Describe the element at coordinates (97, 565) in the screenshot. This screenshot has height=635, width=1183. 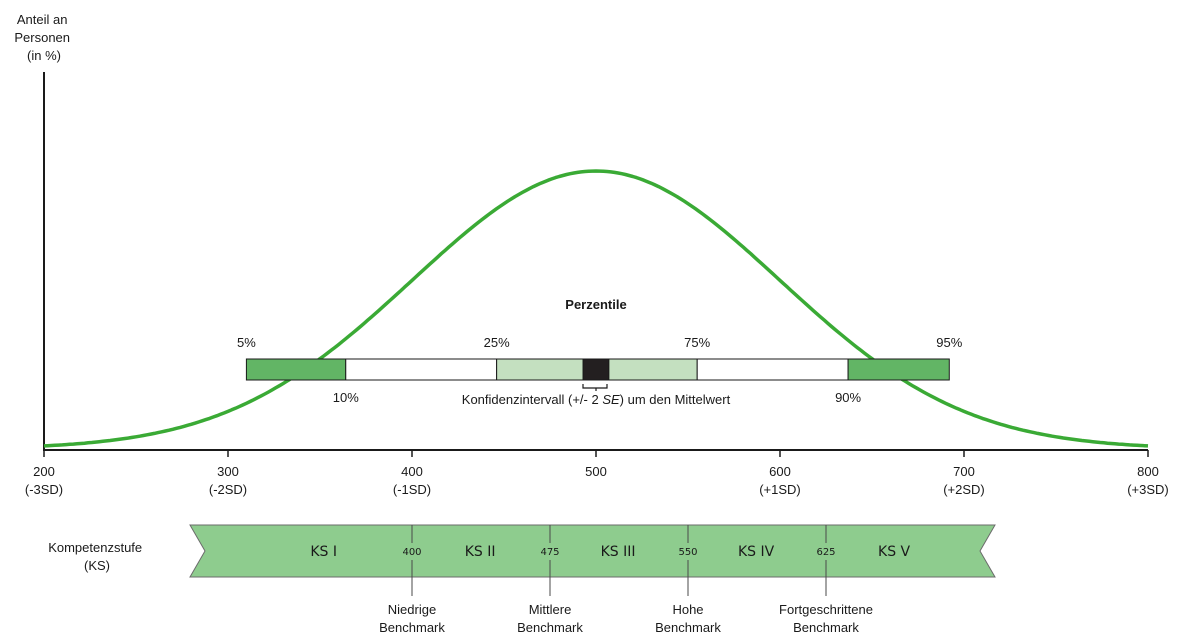
I see `competence-label-line-2: (KS)` at that location.